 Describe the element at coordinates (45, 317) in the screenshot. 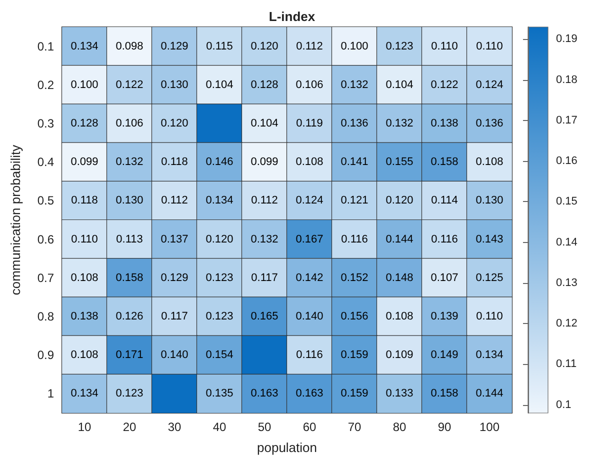

I see `y-tick-label: 0.8` at that location.